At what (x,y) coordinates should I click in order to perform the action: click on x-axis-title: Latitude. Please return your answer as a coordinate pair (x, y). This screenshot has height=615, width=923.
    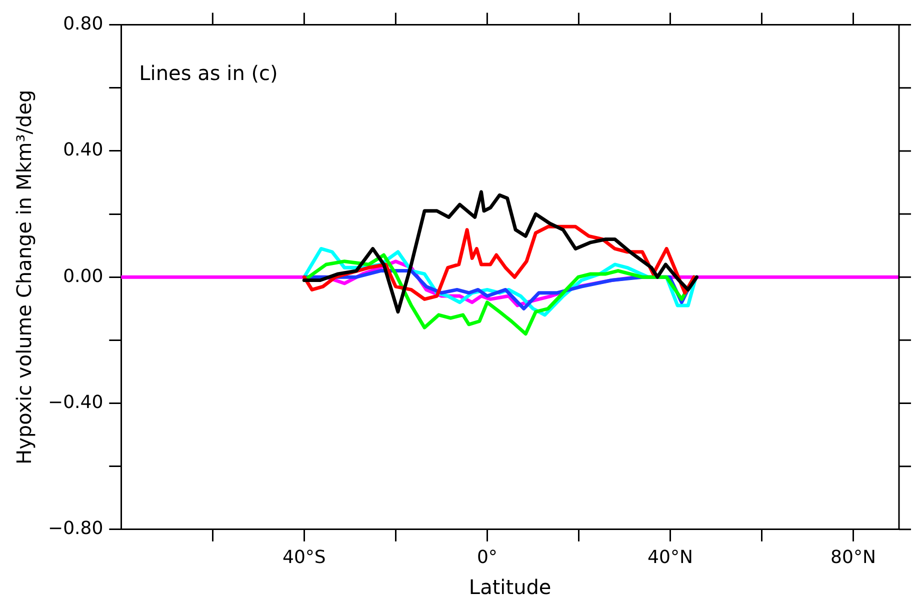
    Looking at the image, I should click on (510, 587).